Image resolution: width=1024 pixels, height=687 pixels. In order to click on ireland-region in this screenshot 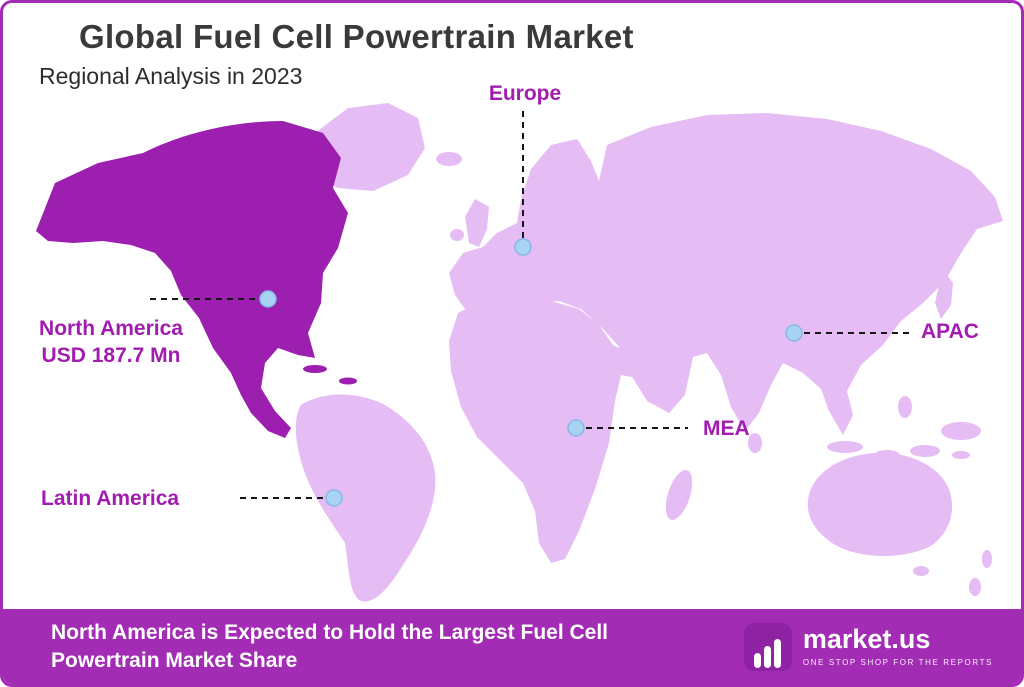, I will do `click(457, 235)`.